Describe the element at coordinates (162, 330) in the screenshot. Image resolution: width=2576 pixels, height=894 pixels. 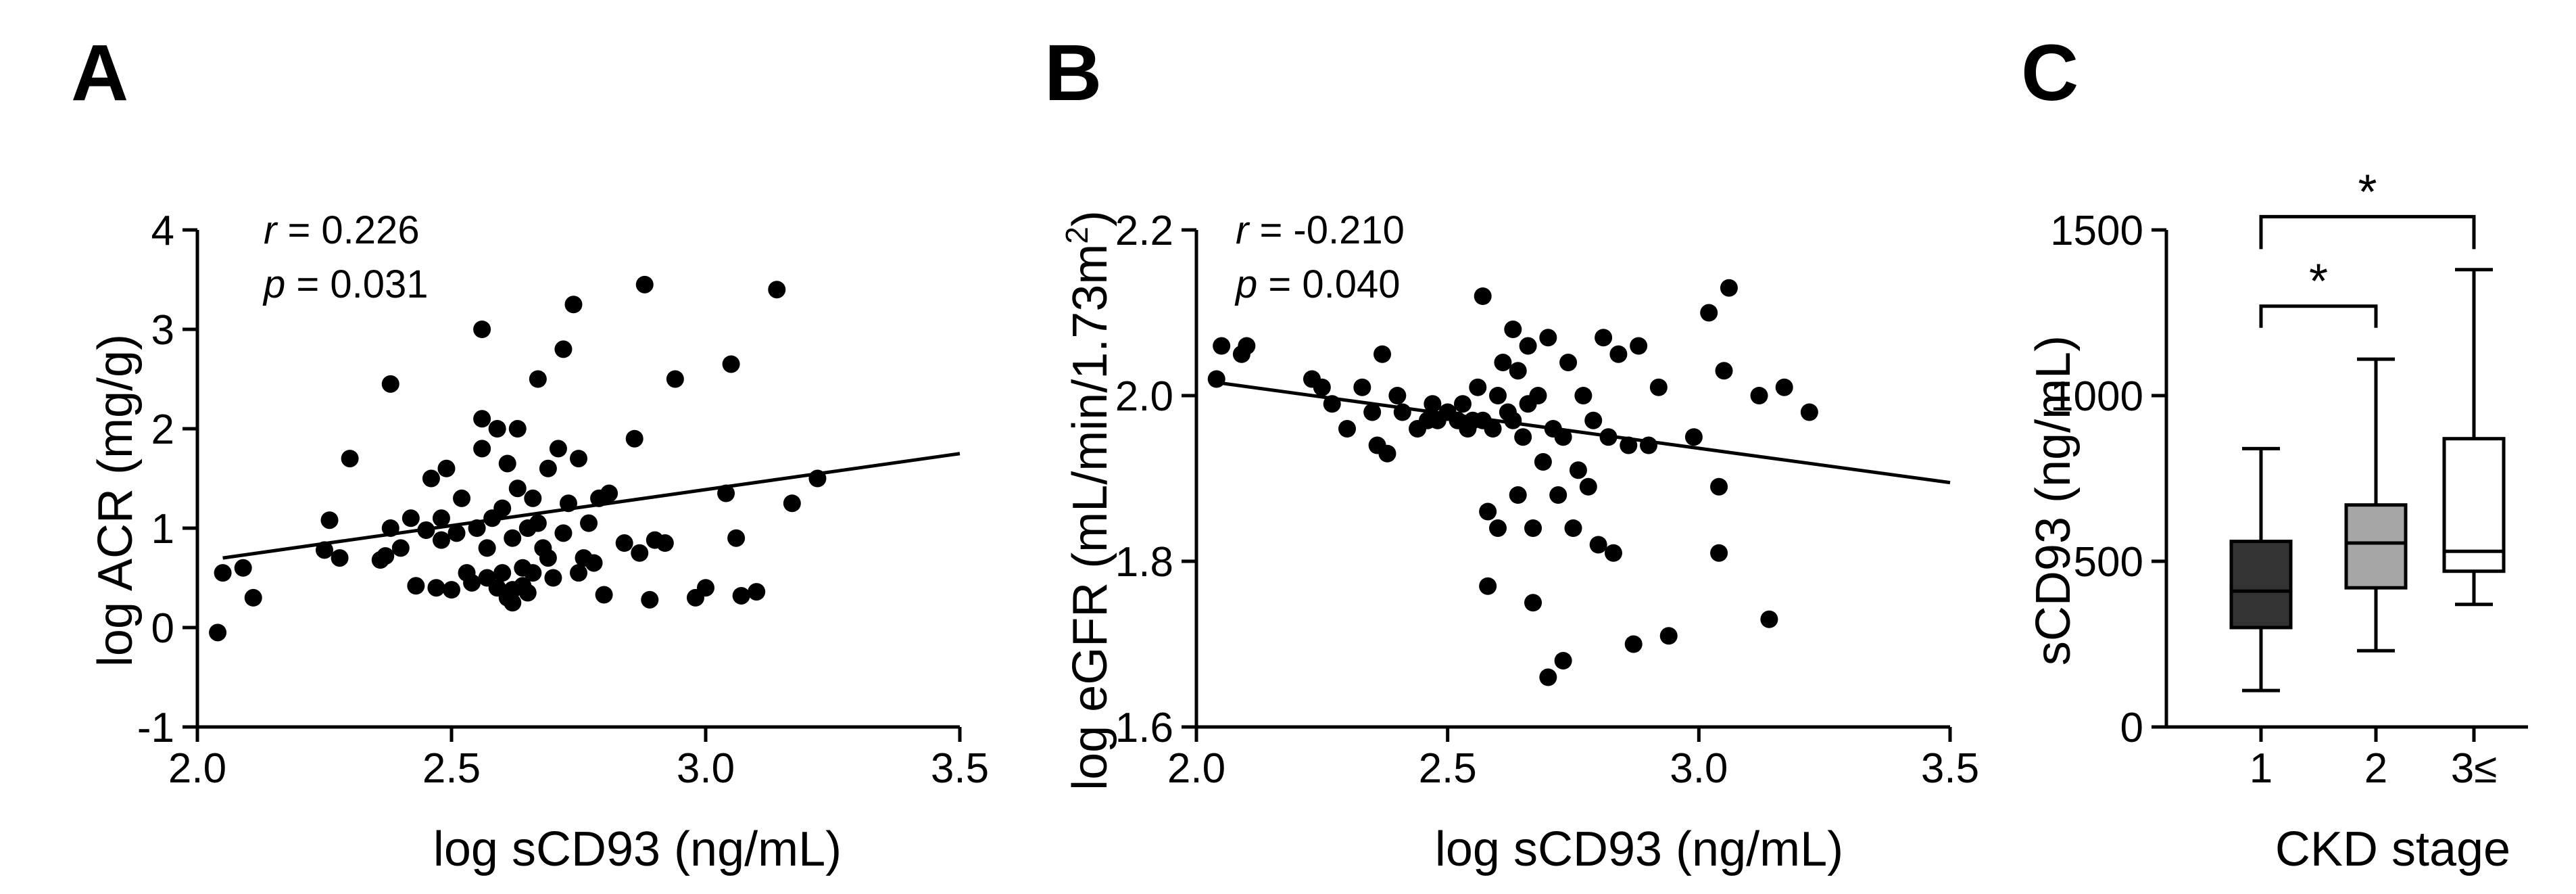
I see `y-tick-label: 3` at that location.